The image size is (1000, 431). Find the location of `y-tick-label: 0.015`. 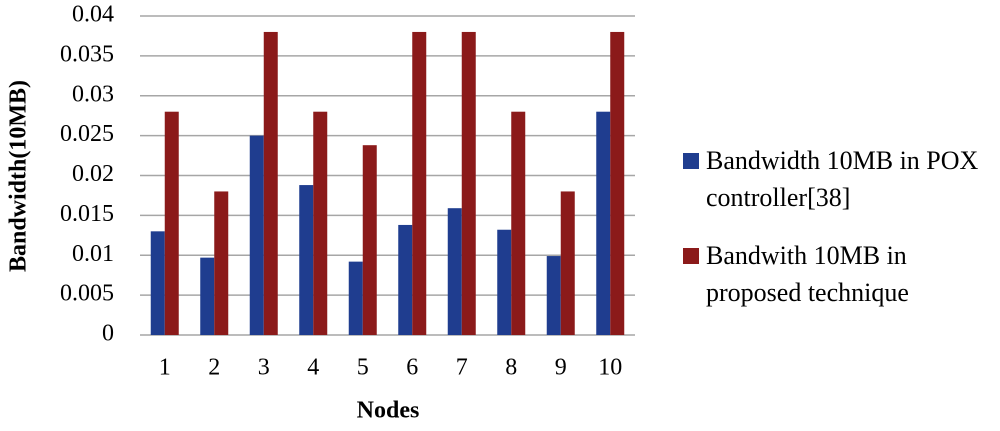

y-tick-label: 0.015 is located at coordinates (87, 214).